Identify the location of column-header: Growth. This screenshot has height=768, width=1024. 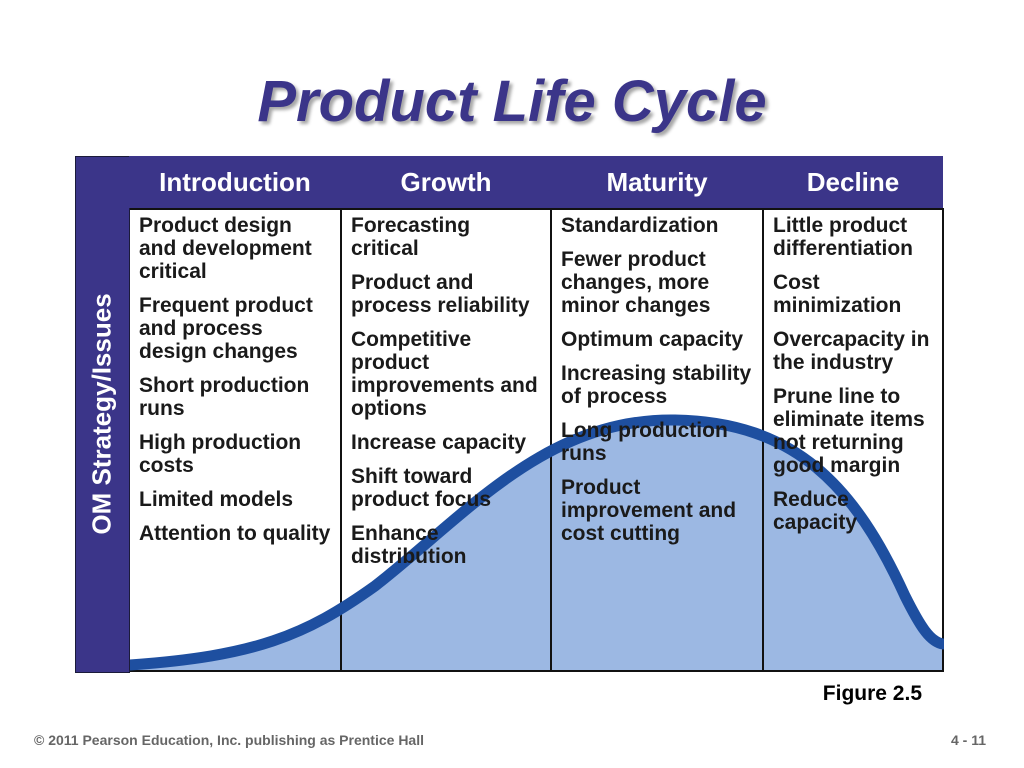
(446, 182).